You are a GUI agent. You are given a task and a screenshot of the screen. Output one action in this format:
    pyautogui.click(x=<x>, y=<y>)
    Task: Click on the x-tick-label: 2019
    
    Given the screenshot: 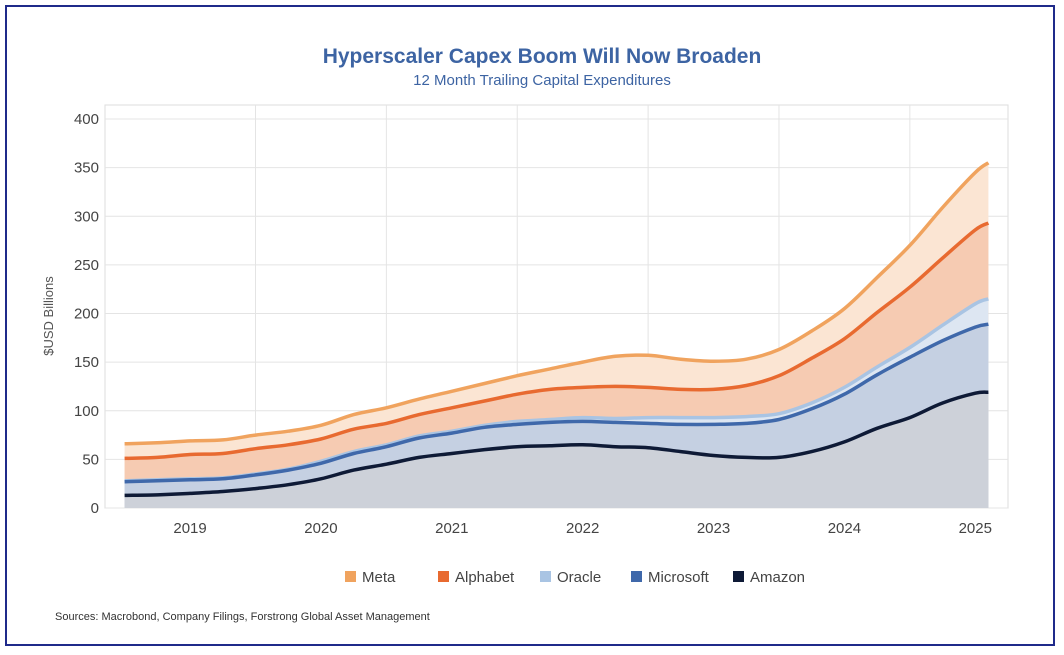 What is the action you would take?
    pyautogui.click(x=189, y=528)
    